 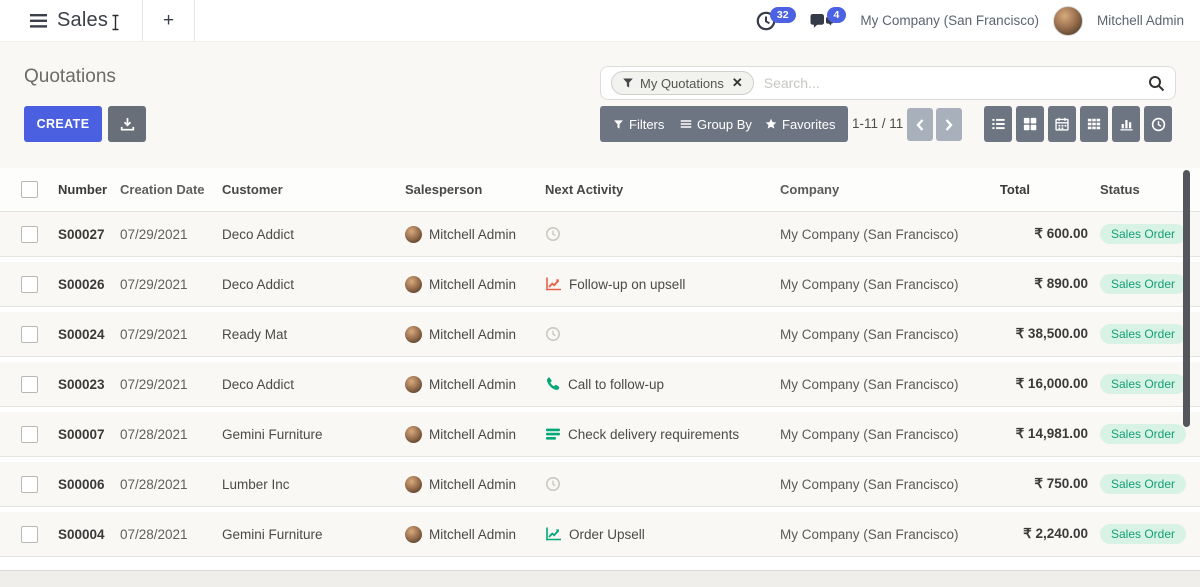 What do you see at coordinates (1140, 20) in the screenshot?
I see `user-menu: Mitchell Admin` at bounding box center [1140, 20].